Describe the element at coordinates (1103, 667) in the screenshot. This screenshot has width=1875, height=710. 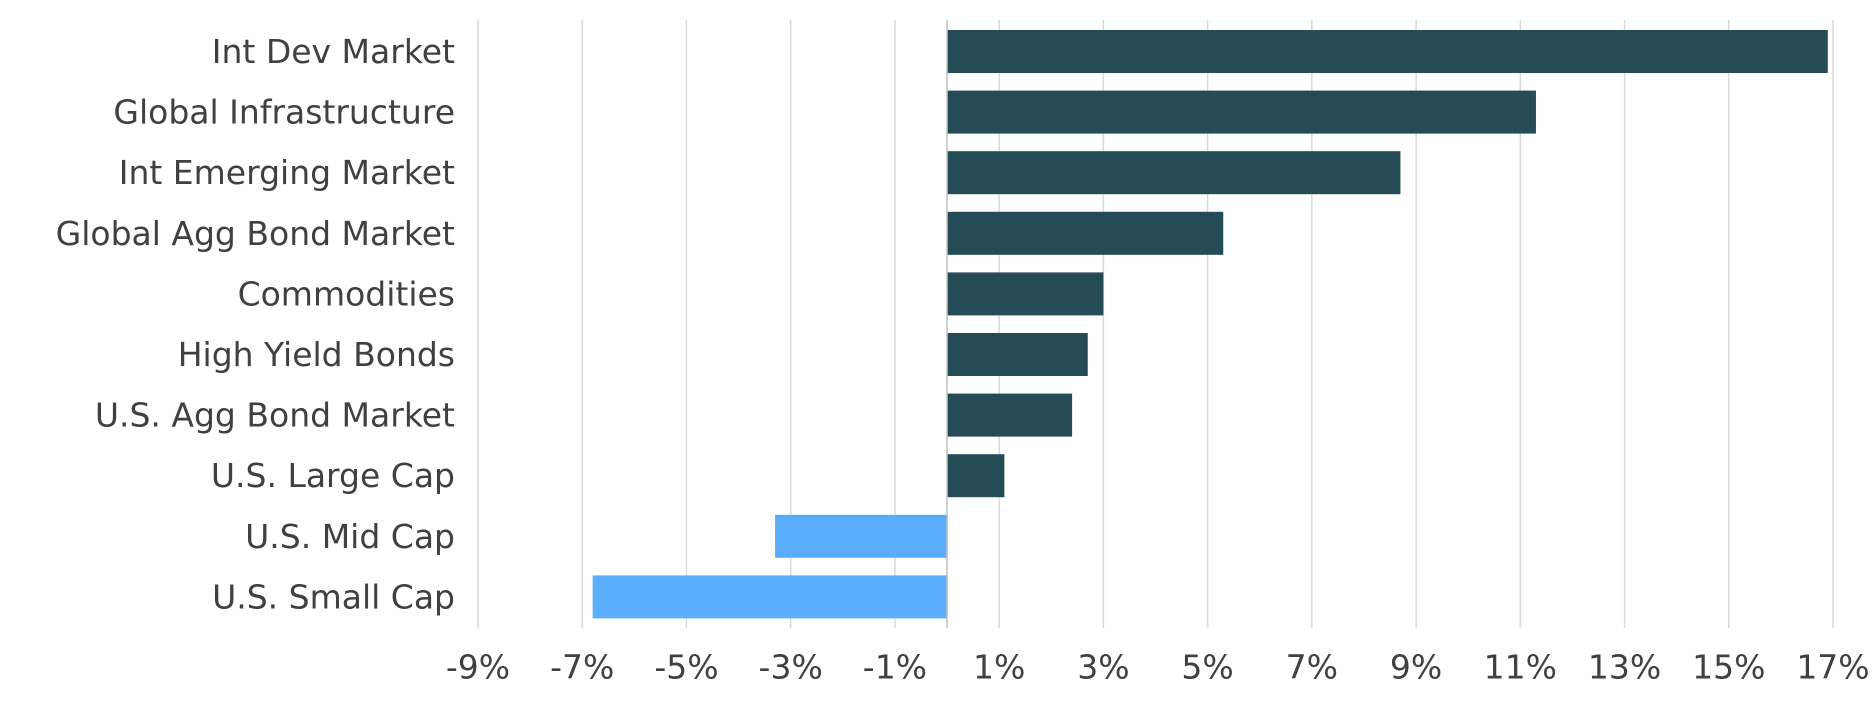
I see `x-tick-label-3: 3%` at that location.